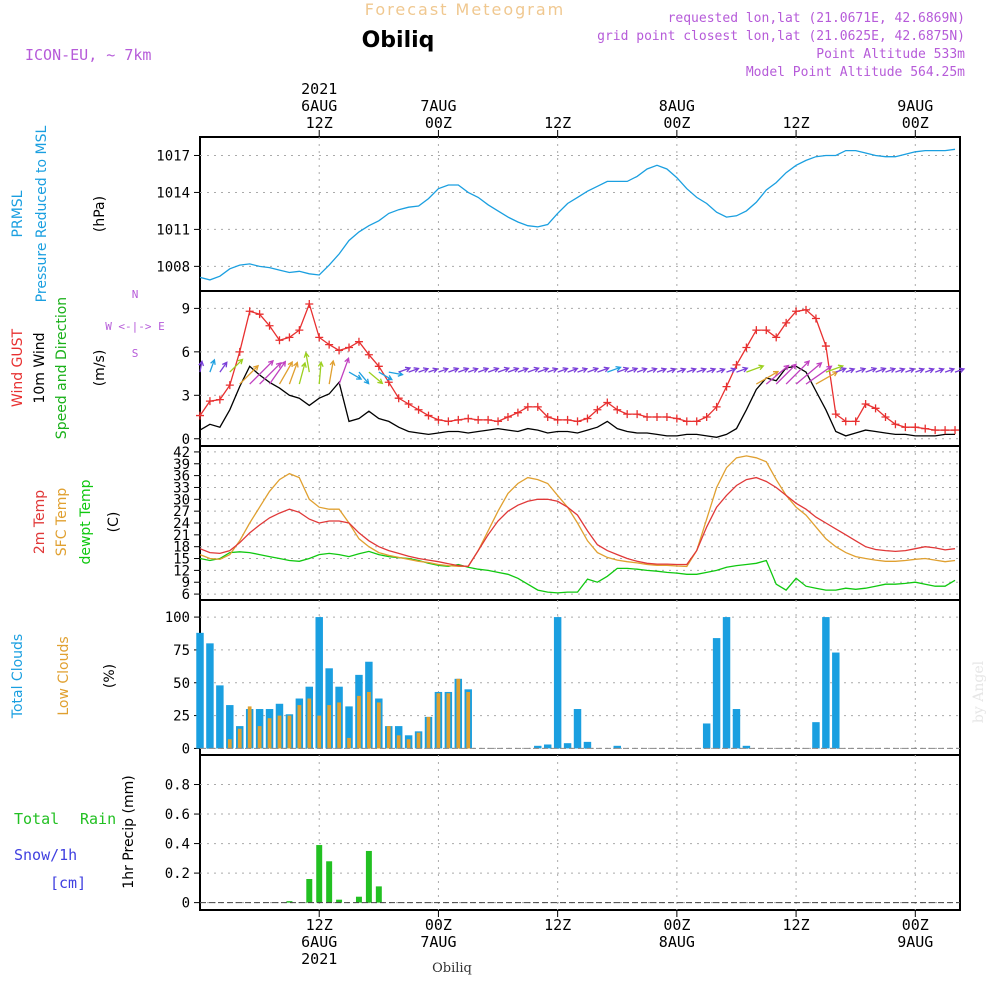 The height and width of the screenshot is (1000, 1000). Describe the element at coordinates (186, 583) in the screenshot. I see `y-tick-label: 9` at that location.